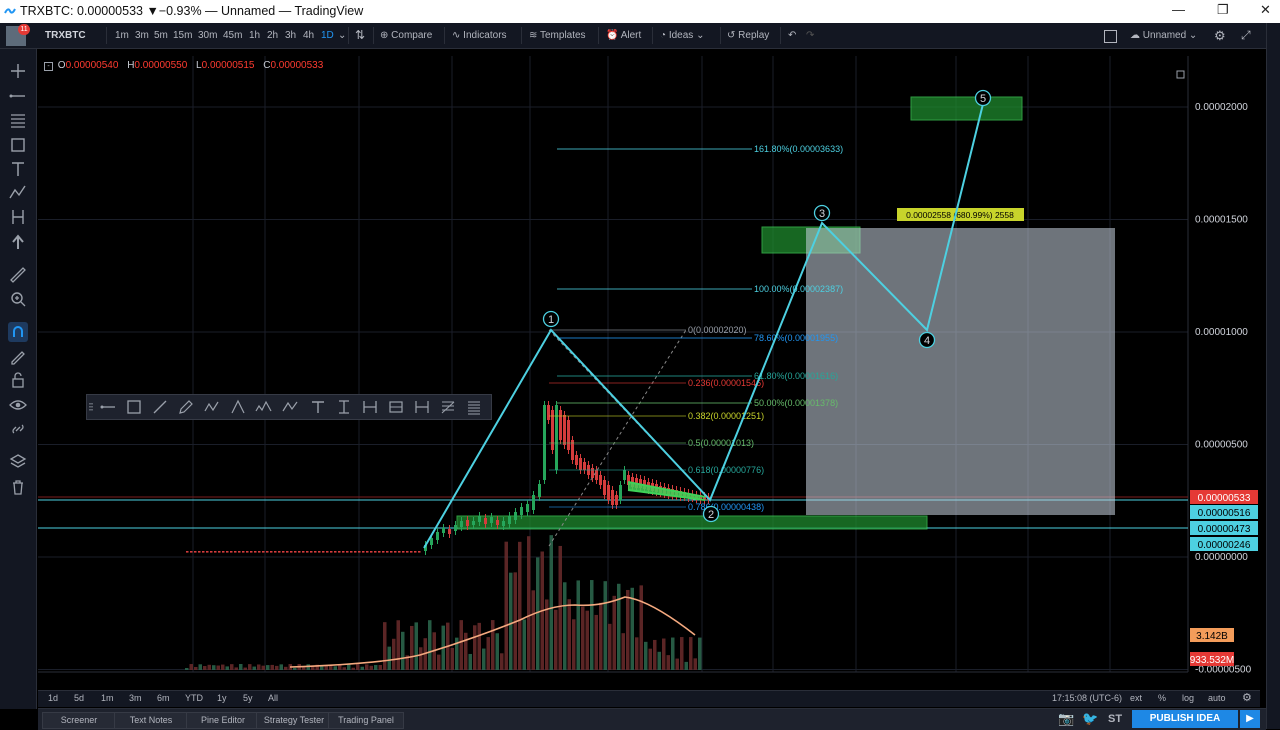  Describe the element at coordinates (222, 698) in the screenshot. I see `range-1y: 1y` at that location.